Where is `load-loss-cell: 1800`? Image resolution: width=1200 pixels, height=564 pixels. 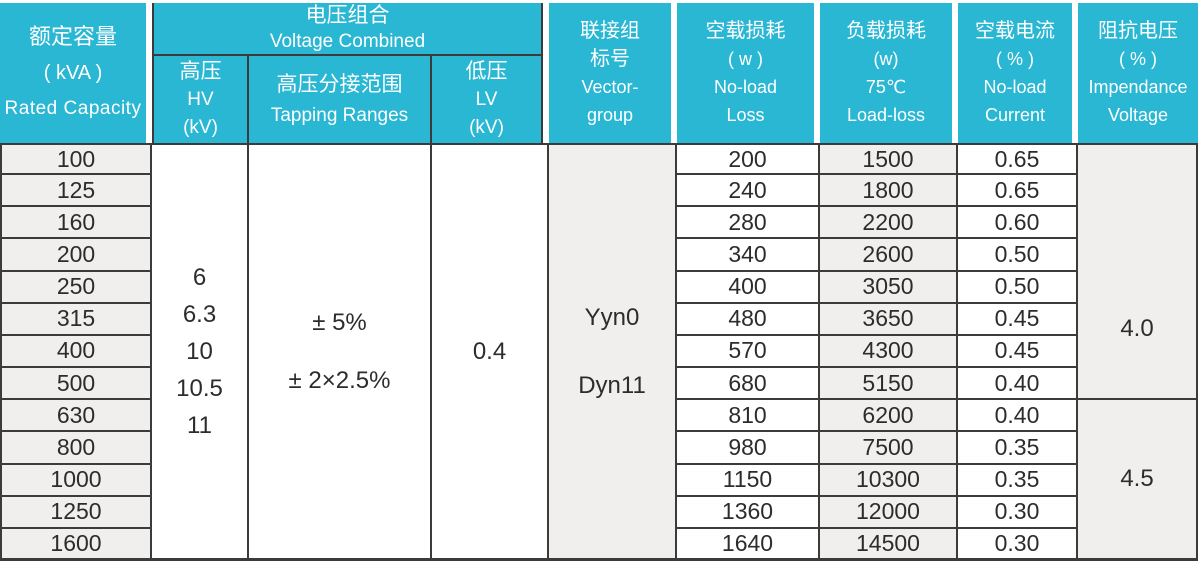 load-loss-cell: 1800 is located at coordinates (889, 191).